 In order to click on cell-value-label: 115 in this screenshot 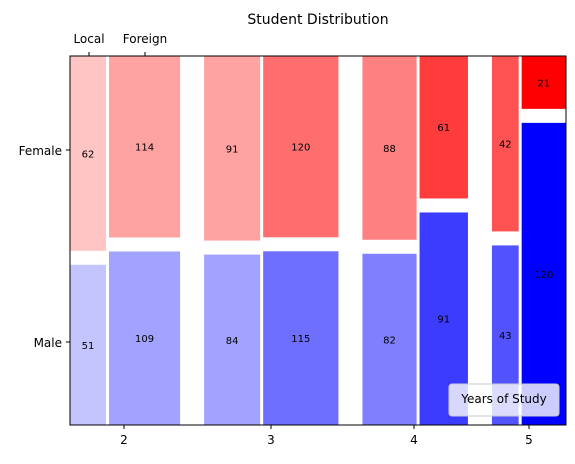, I will do `click(300, 339)`.